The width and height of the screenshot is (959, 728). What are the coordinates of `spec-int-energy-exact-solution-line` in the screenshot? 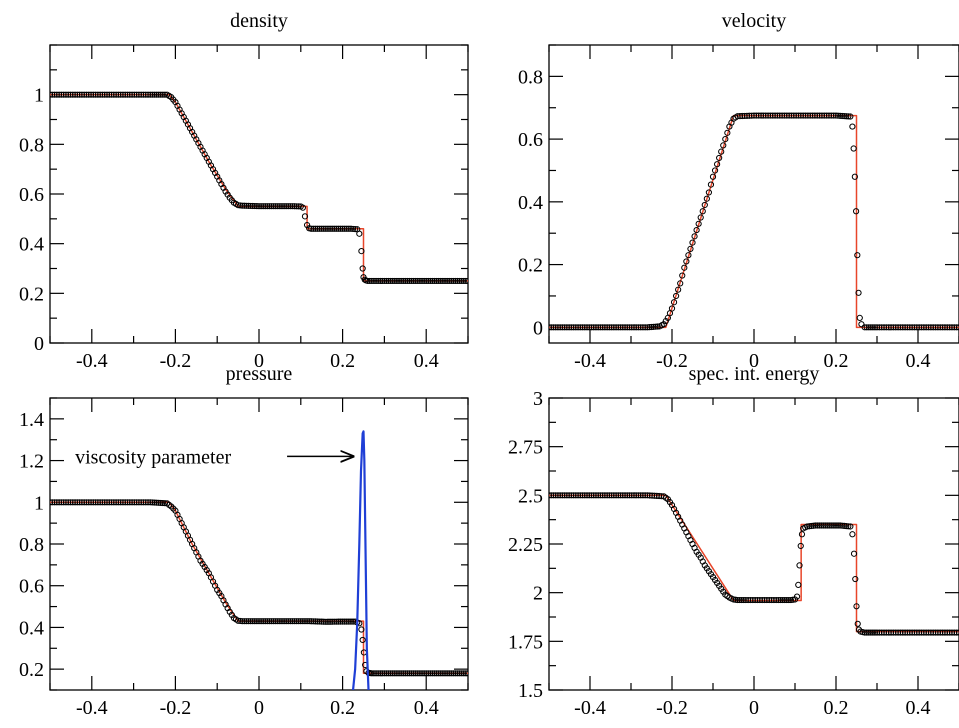 It's located at (754, 563).